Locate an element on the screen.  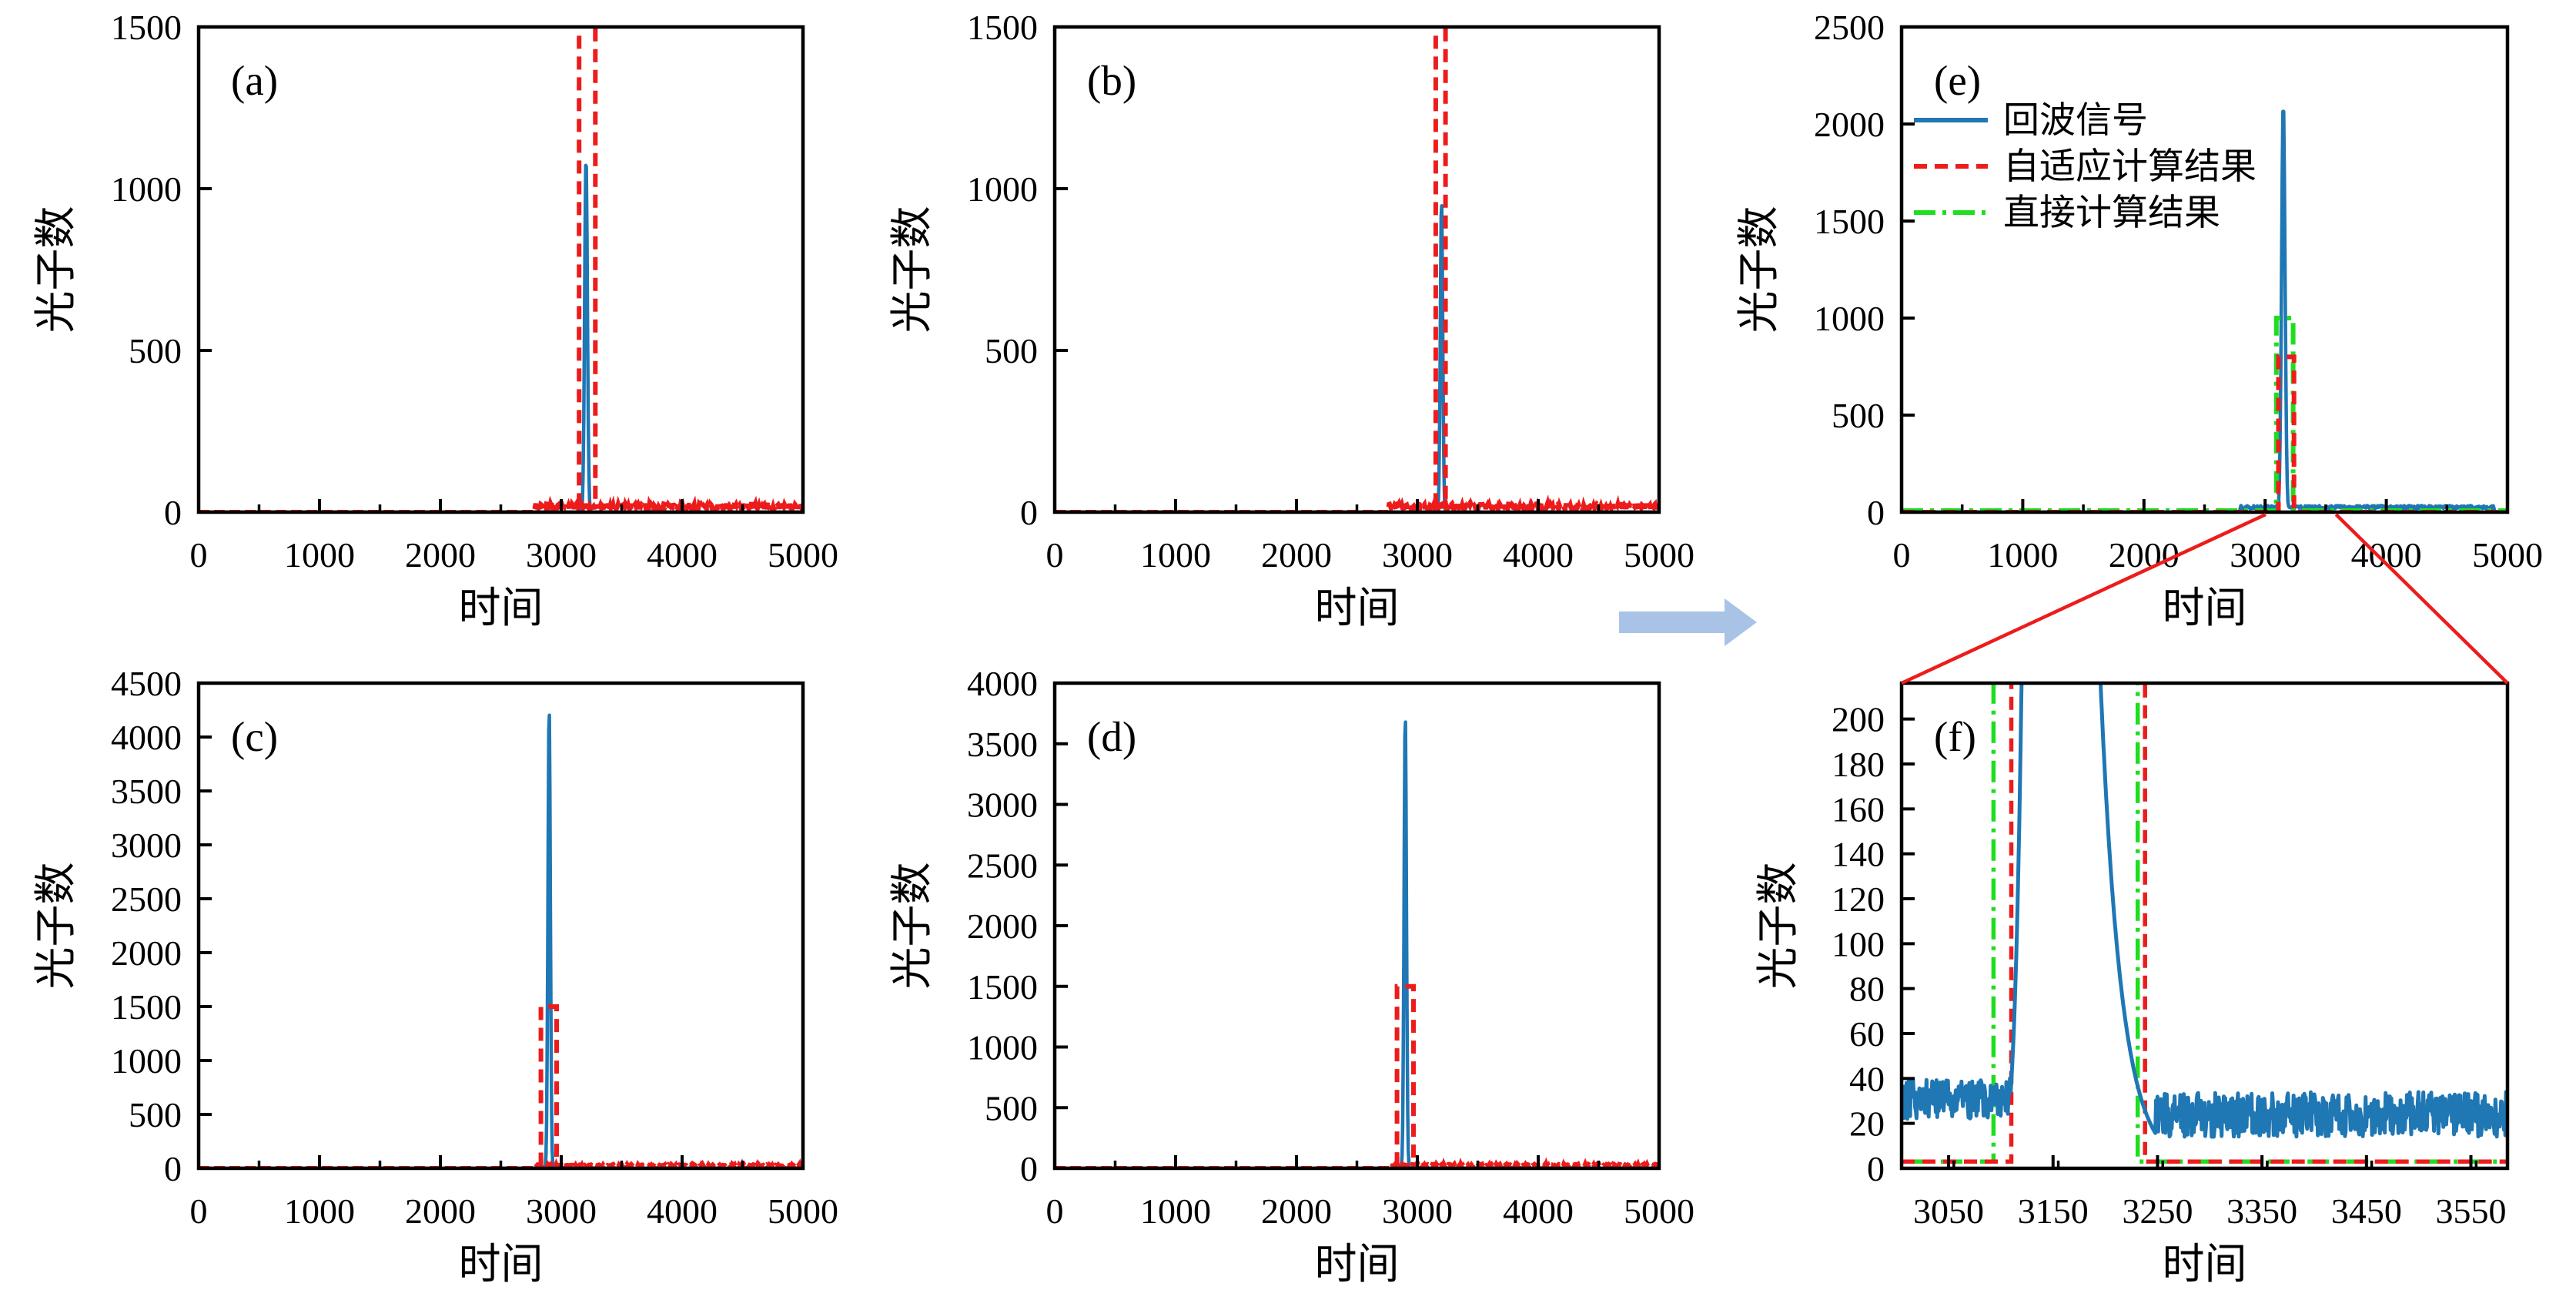
panel-d-x-tick-label: 0 is located at coordinates (1055, 1211).